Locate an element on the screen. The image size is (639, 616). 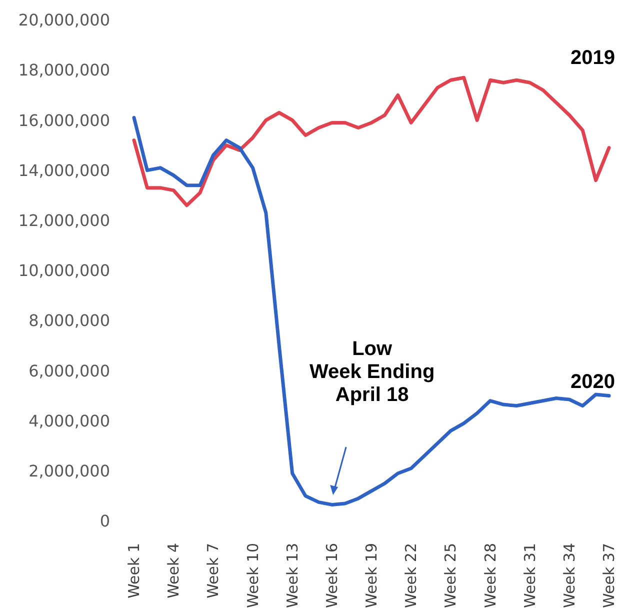
y-tick-label: 6,000,000 is located at coordinates (69, 370).